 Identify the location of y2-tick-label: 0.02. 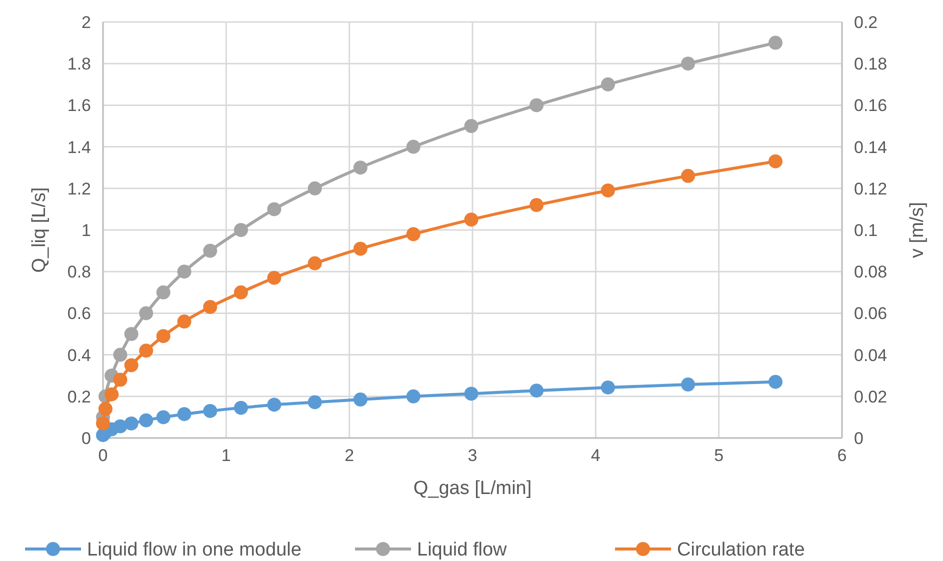
(871, 396).